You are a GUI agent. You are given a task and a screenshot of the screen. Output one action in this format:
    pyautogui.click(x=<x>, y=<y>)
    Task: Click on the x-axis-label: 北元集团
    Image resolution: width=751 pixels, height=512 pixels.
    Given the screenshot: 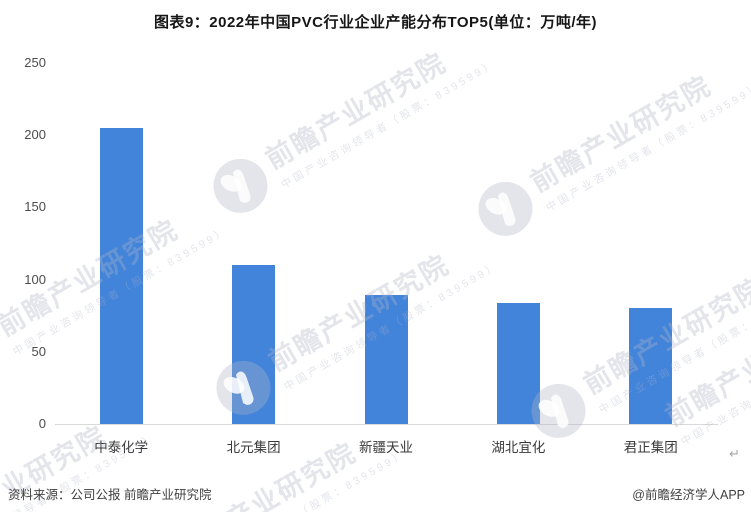 What is the action you would take?
    pyautogui.click(x=253, y=447)
    